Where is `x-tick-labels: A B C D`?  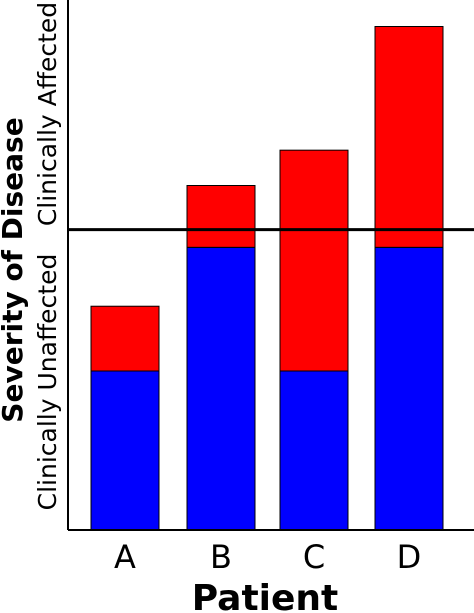
x-tick-labels: A B C D is located at coordinates (267, 557).